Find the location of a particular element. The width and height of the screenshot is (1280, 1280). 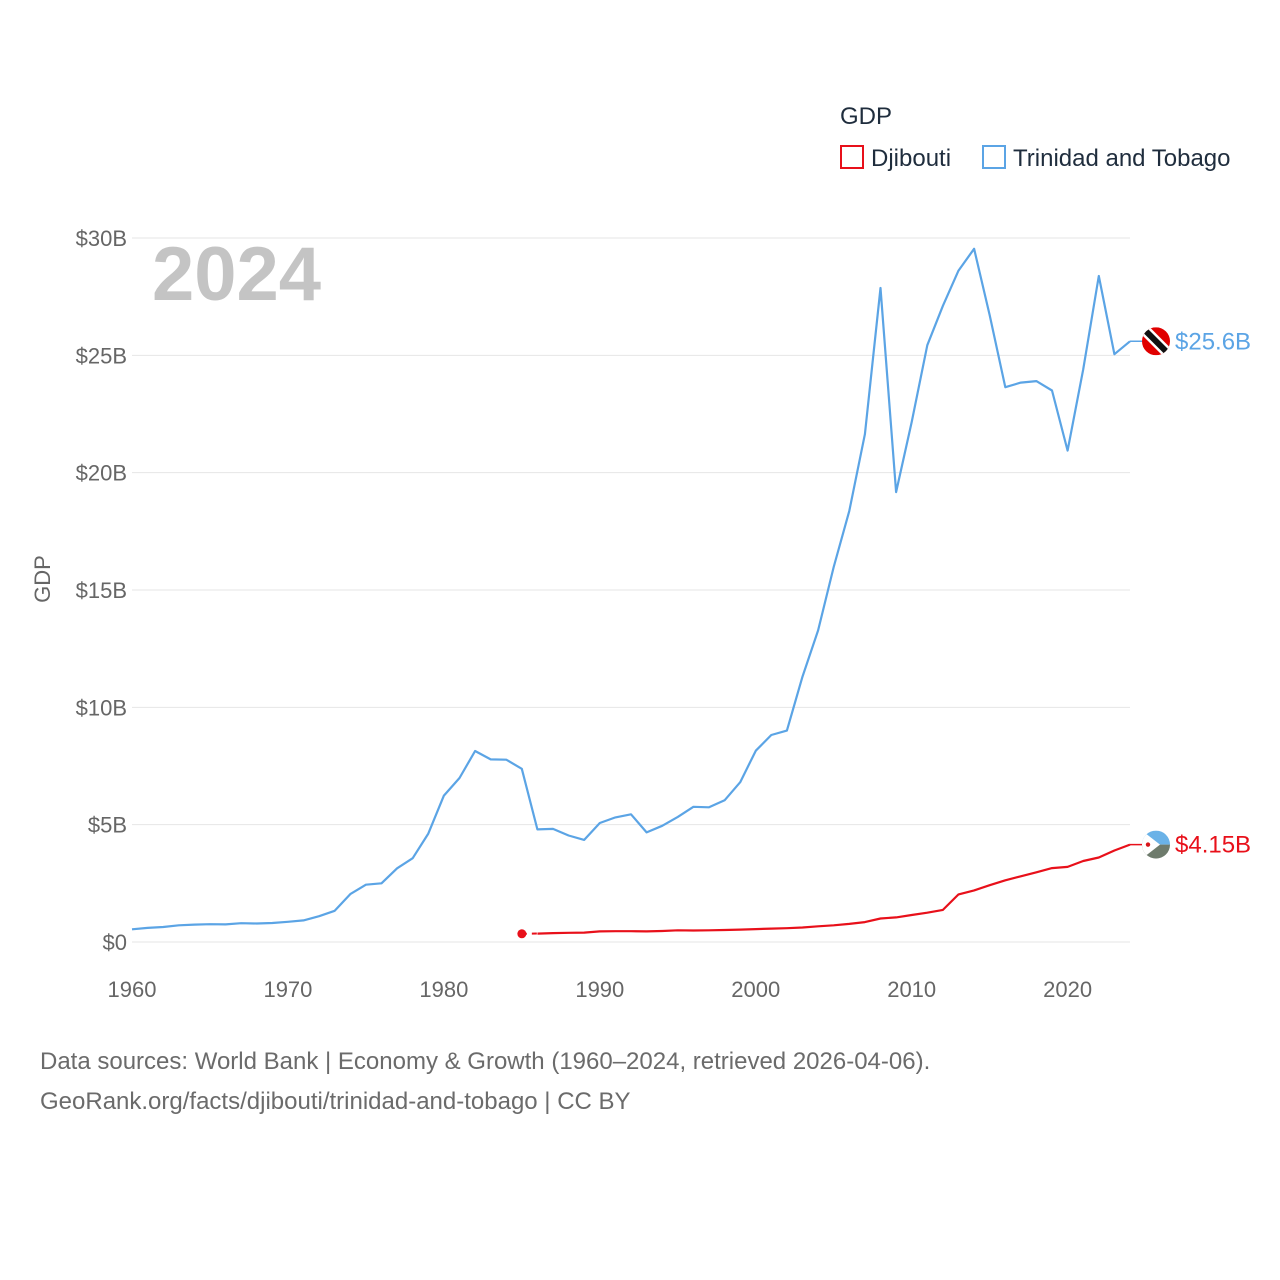

x-tick-label-1960: 1960 is located at coordinates (132, 989).